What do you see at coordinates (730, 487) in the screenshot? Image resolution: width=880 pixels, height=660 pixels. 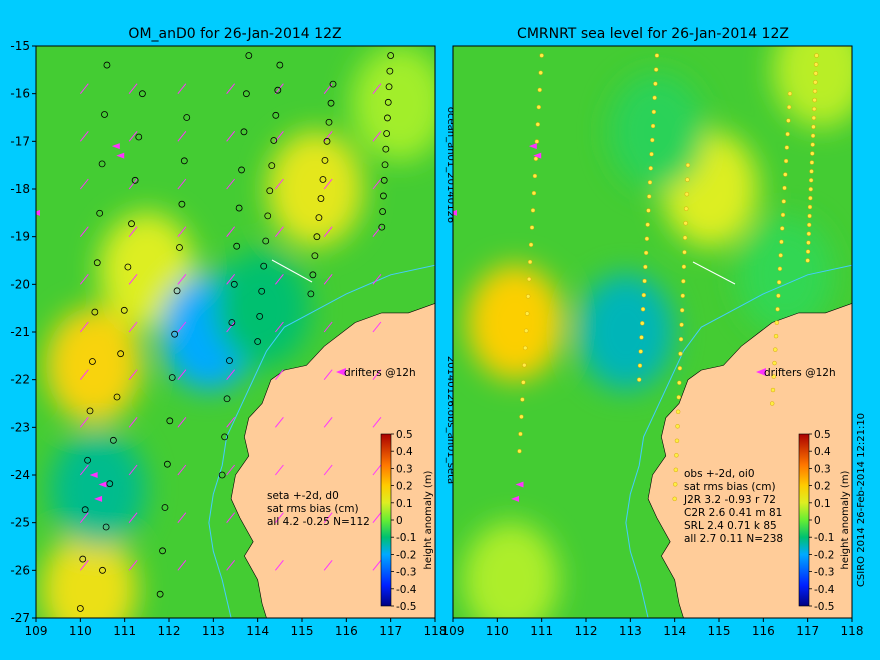 I see `right-stats-line-2: sat rms bias (cm)` at bounding box center [730, 487].